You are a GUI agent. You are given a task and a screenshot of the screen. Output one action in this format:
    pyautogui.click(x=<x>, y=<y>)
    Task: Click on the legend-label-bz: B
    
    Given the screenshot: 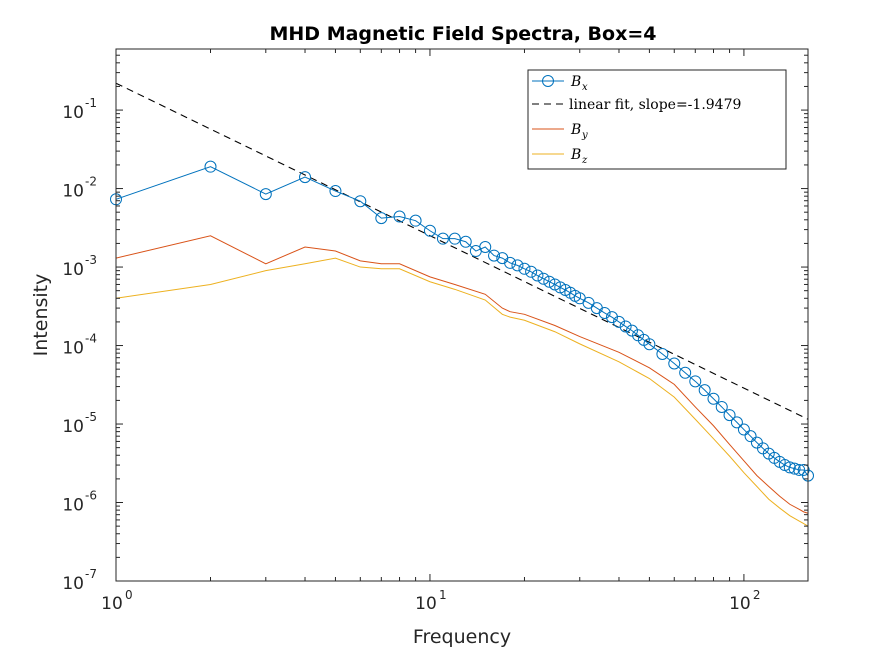 What is the action you would take?
    pyautogui.click(x=575, y=155)
    